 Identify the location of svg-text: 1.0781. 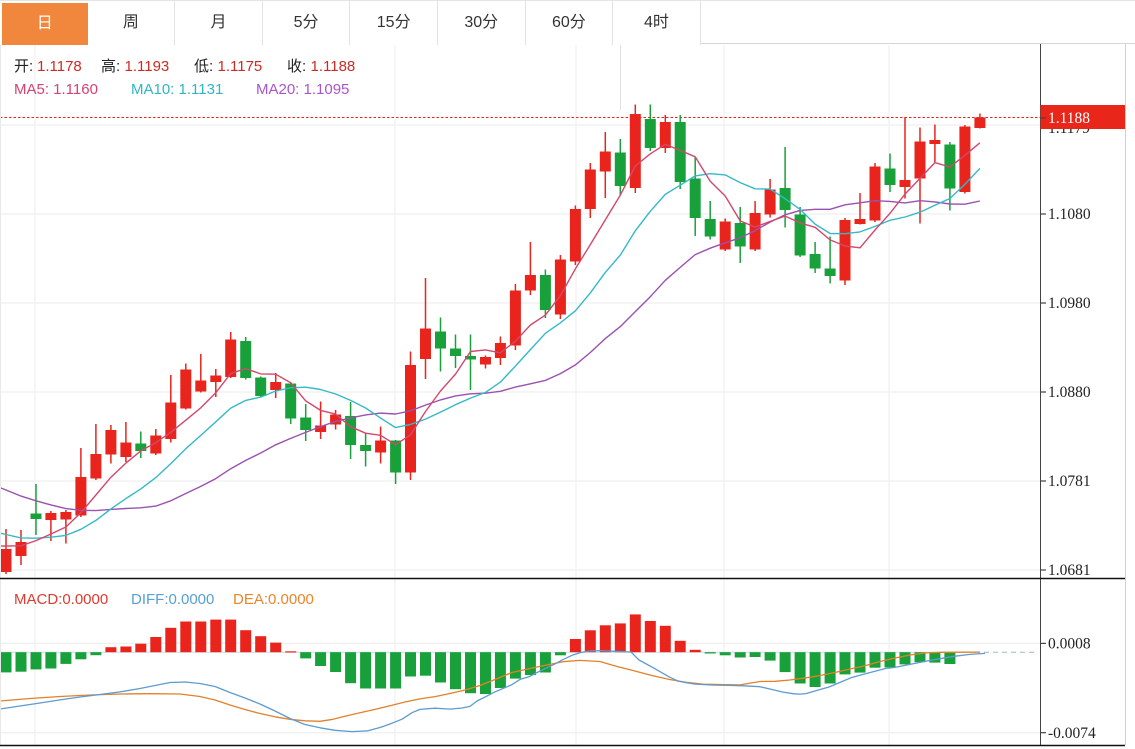
(1069, 481).